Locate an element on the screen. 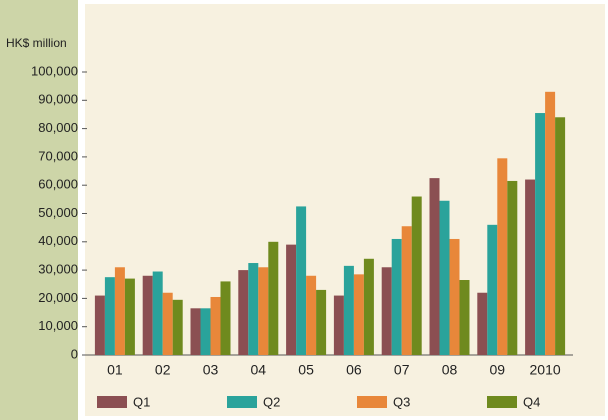 Image resolution: width=608 pixels, height=420 pixels. y-tick-label: 50,000 is located at coordinates (58, 212).